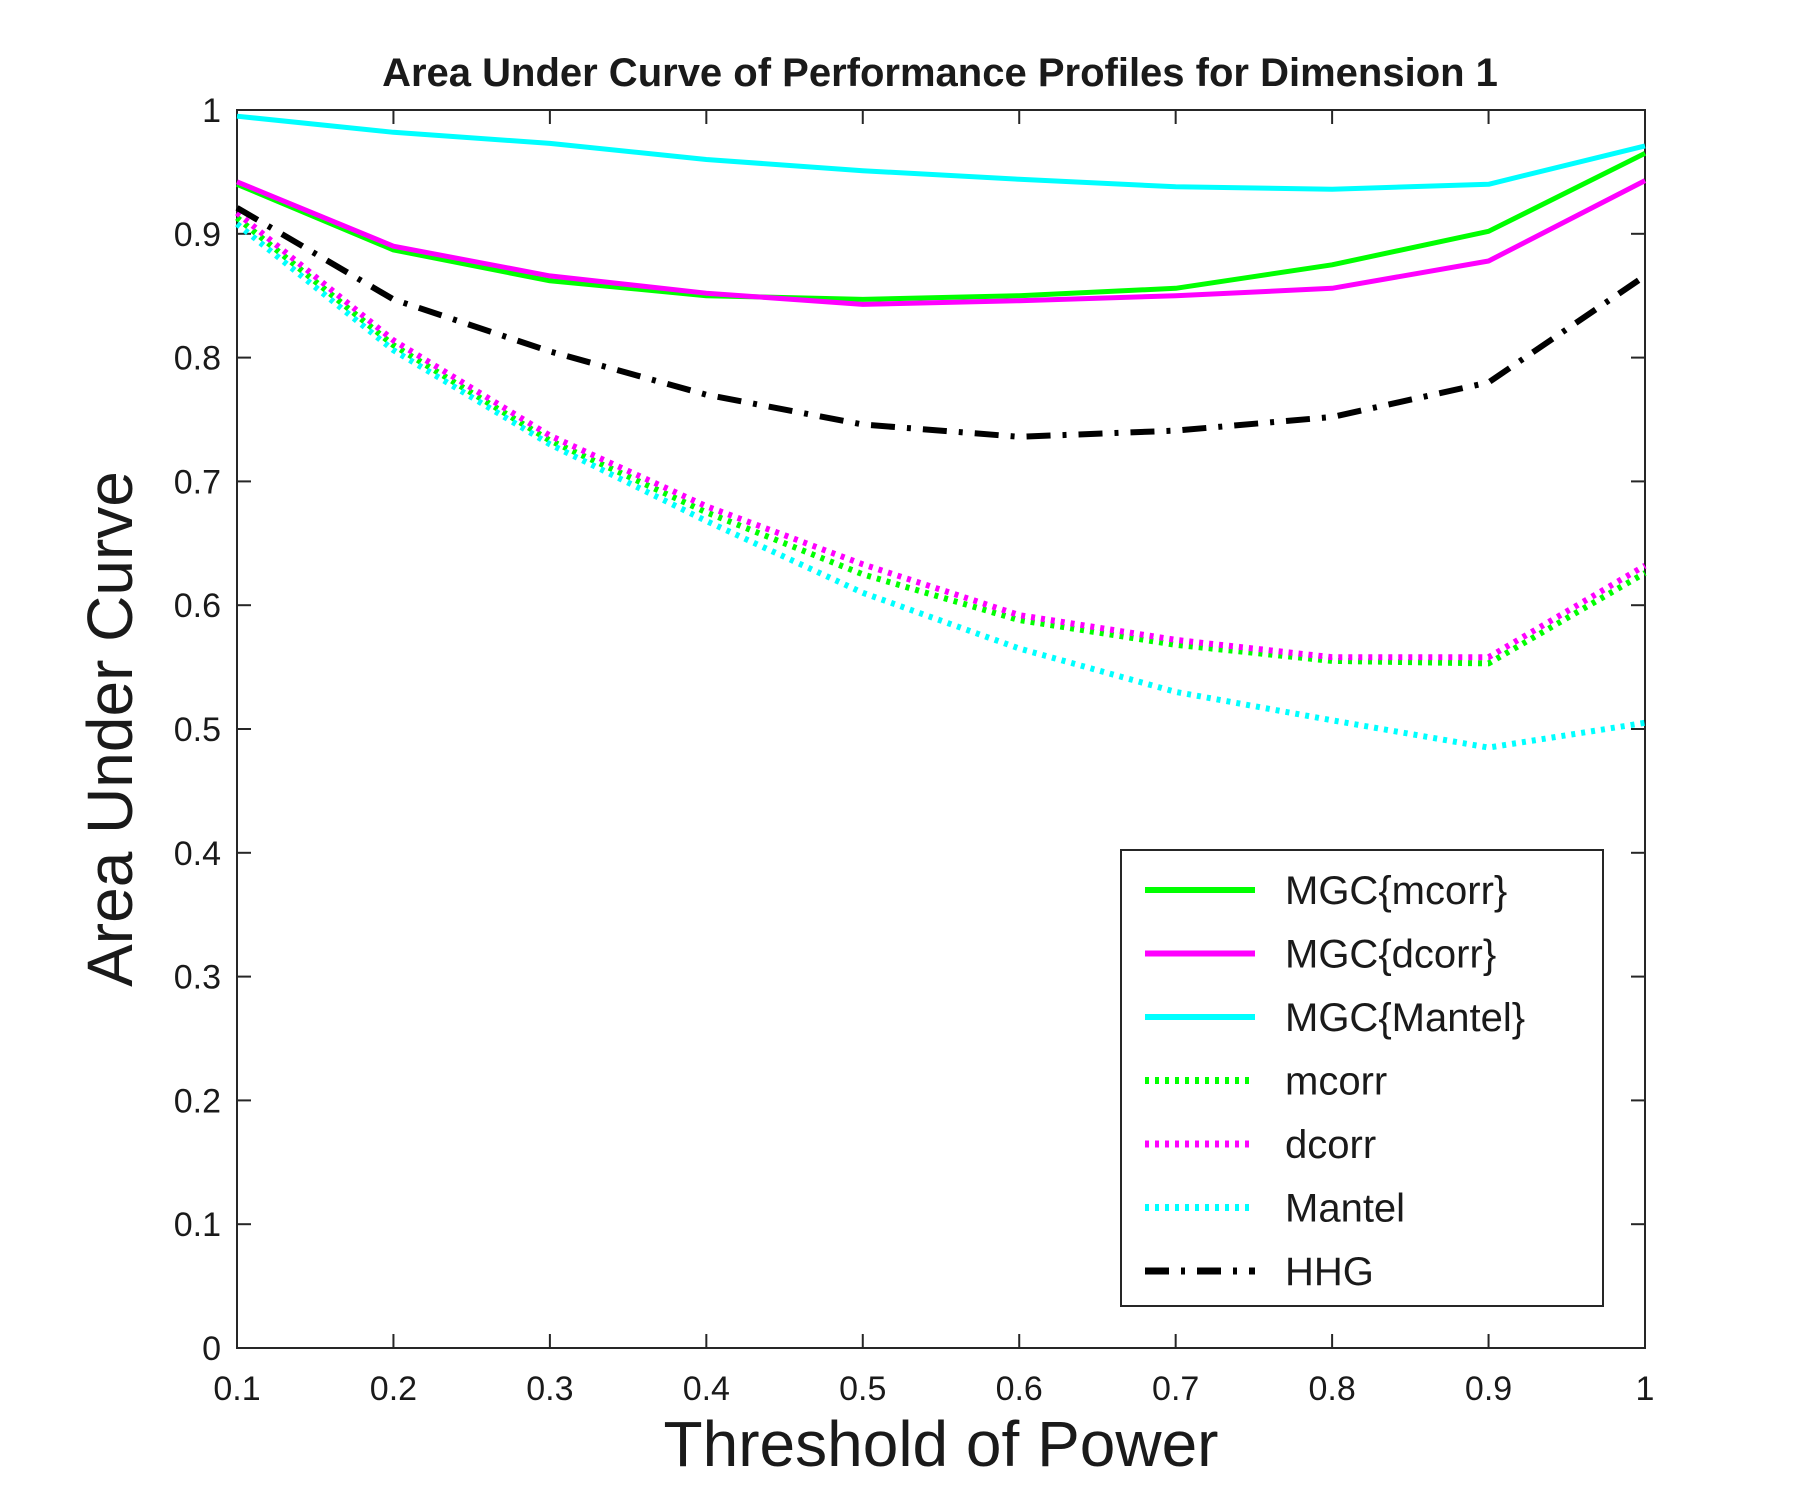 The width and height of the screenshot is (1800, 1500). I want to click on y-tick-label: 0.4, so click(197, 854).